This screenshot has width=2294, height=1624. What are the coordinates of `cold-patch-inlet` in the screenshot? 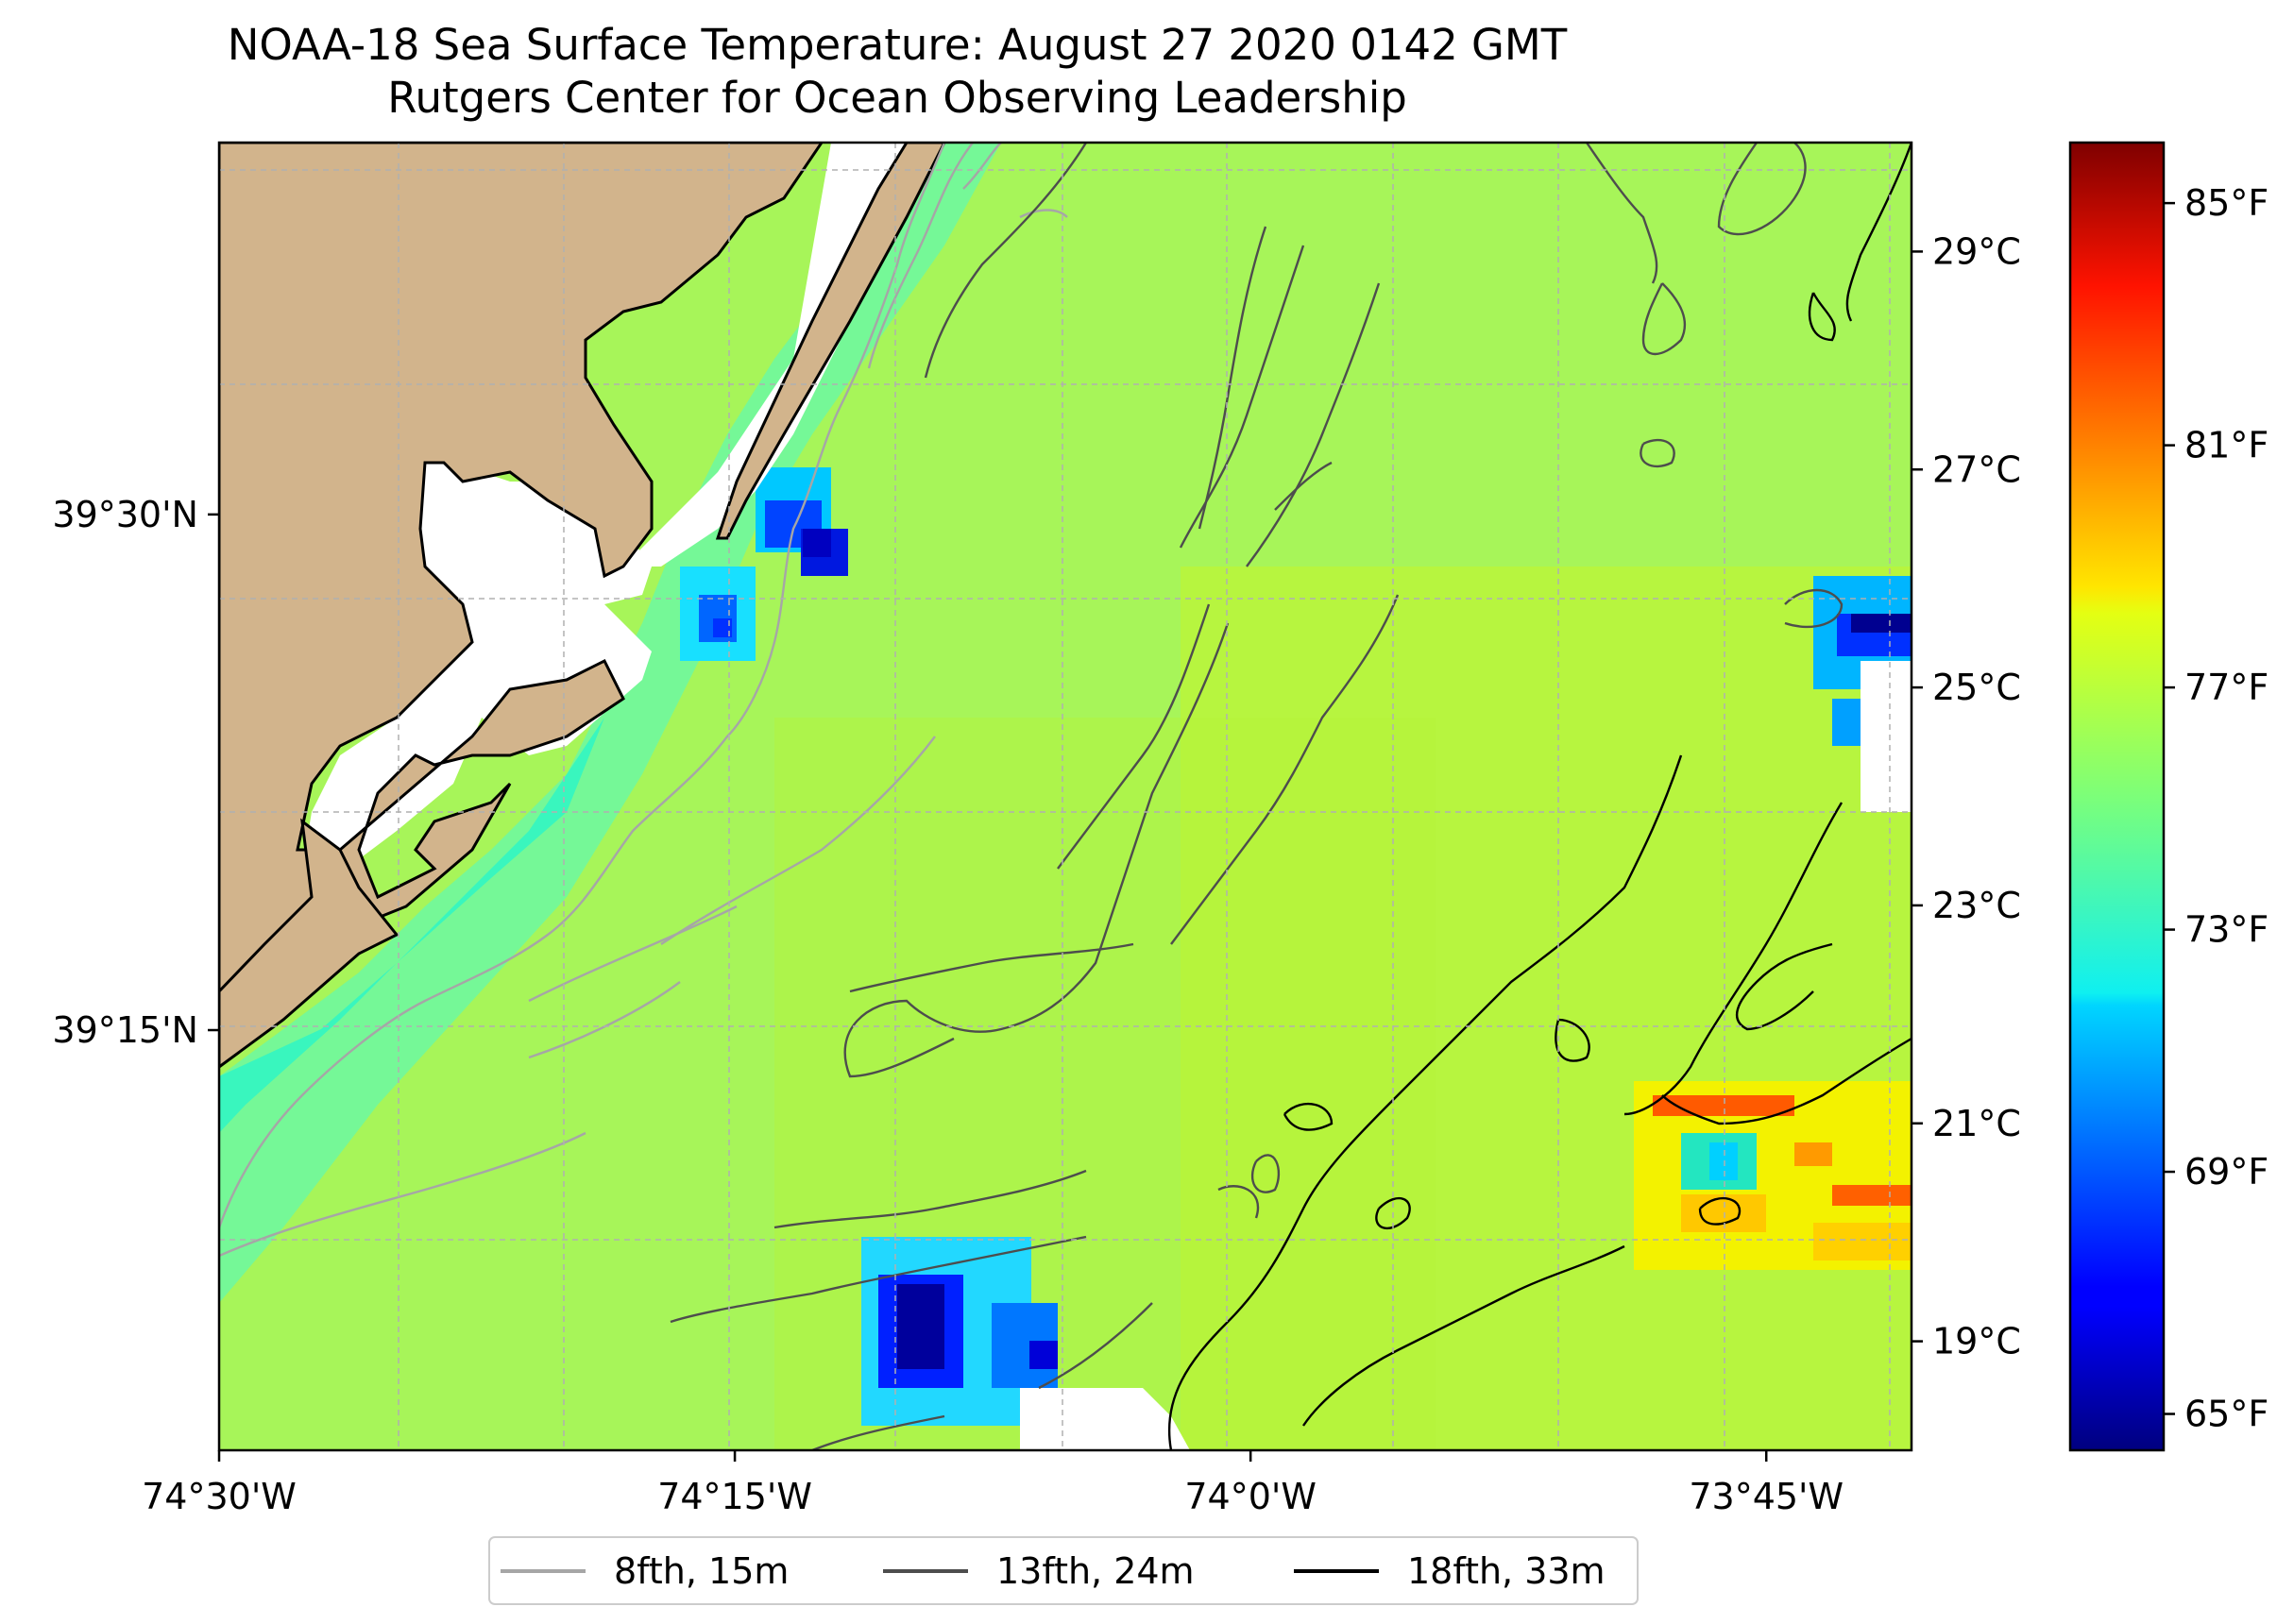 It's located at (718, 614).